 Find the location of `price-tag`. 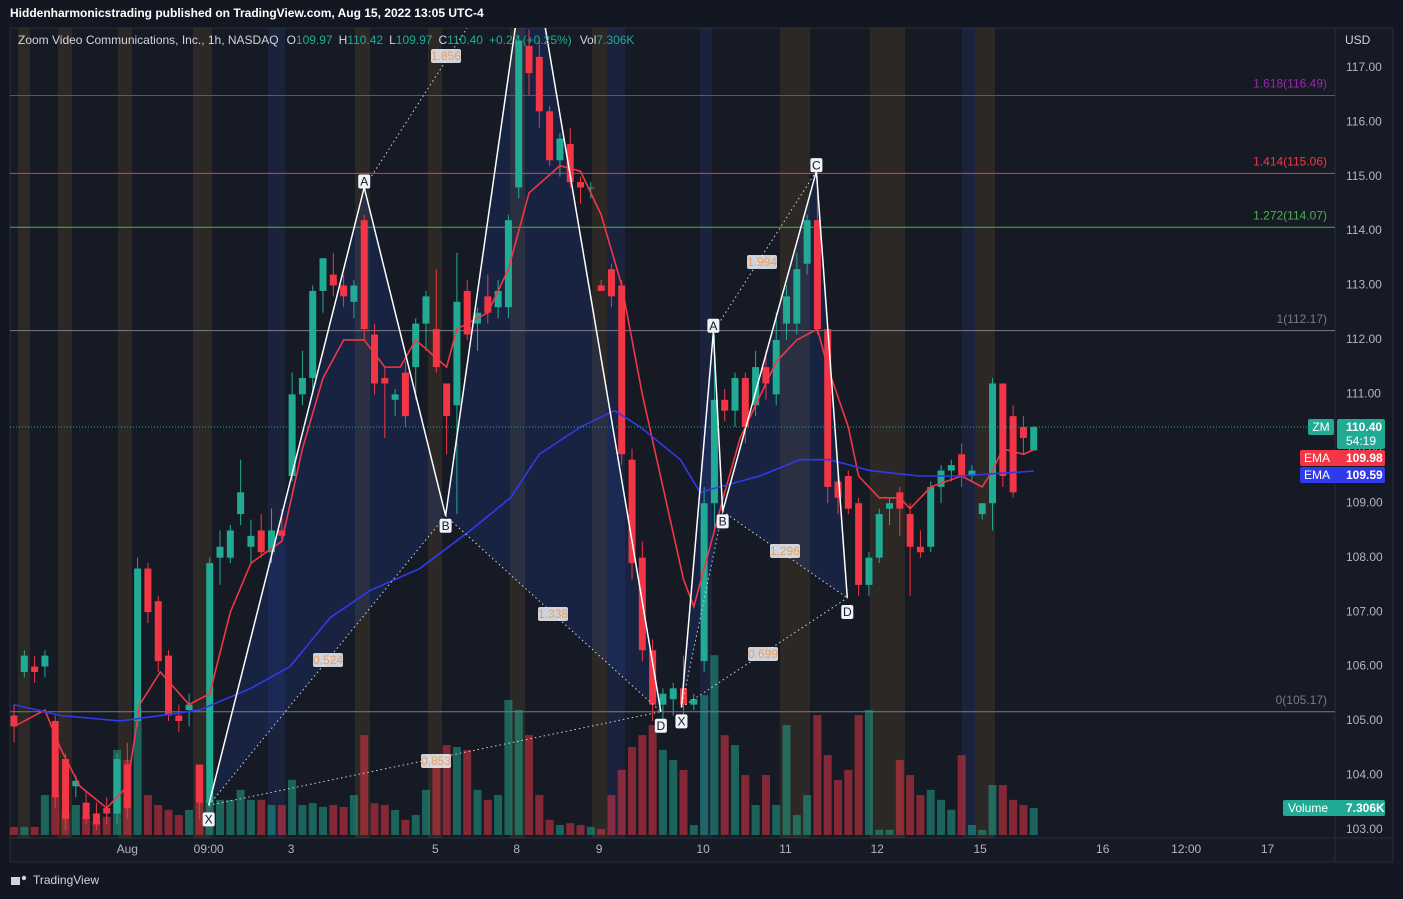

price-tag is located at coordinates (1361, 434).